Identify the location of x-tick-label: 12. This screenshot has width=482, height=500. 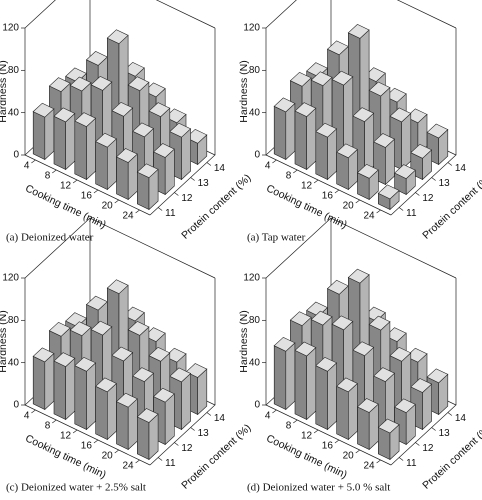
(66, 186).